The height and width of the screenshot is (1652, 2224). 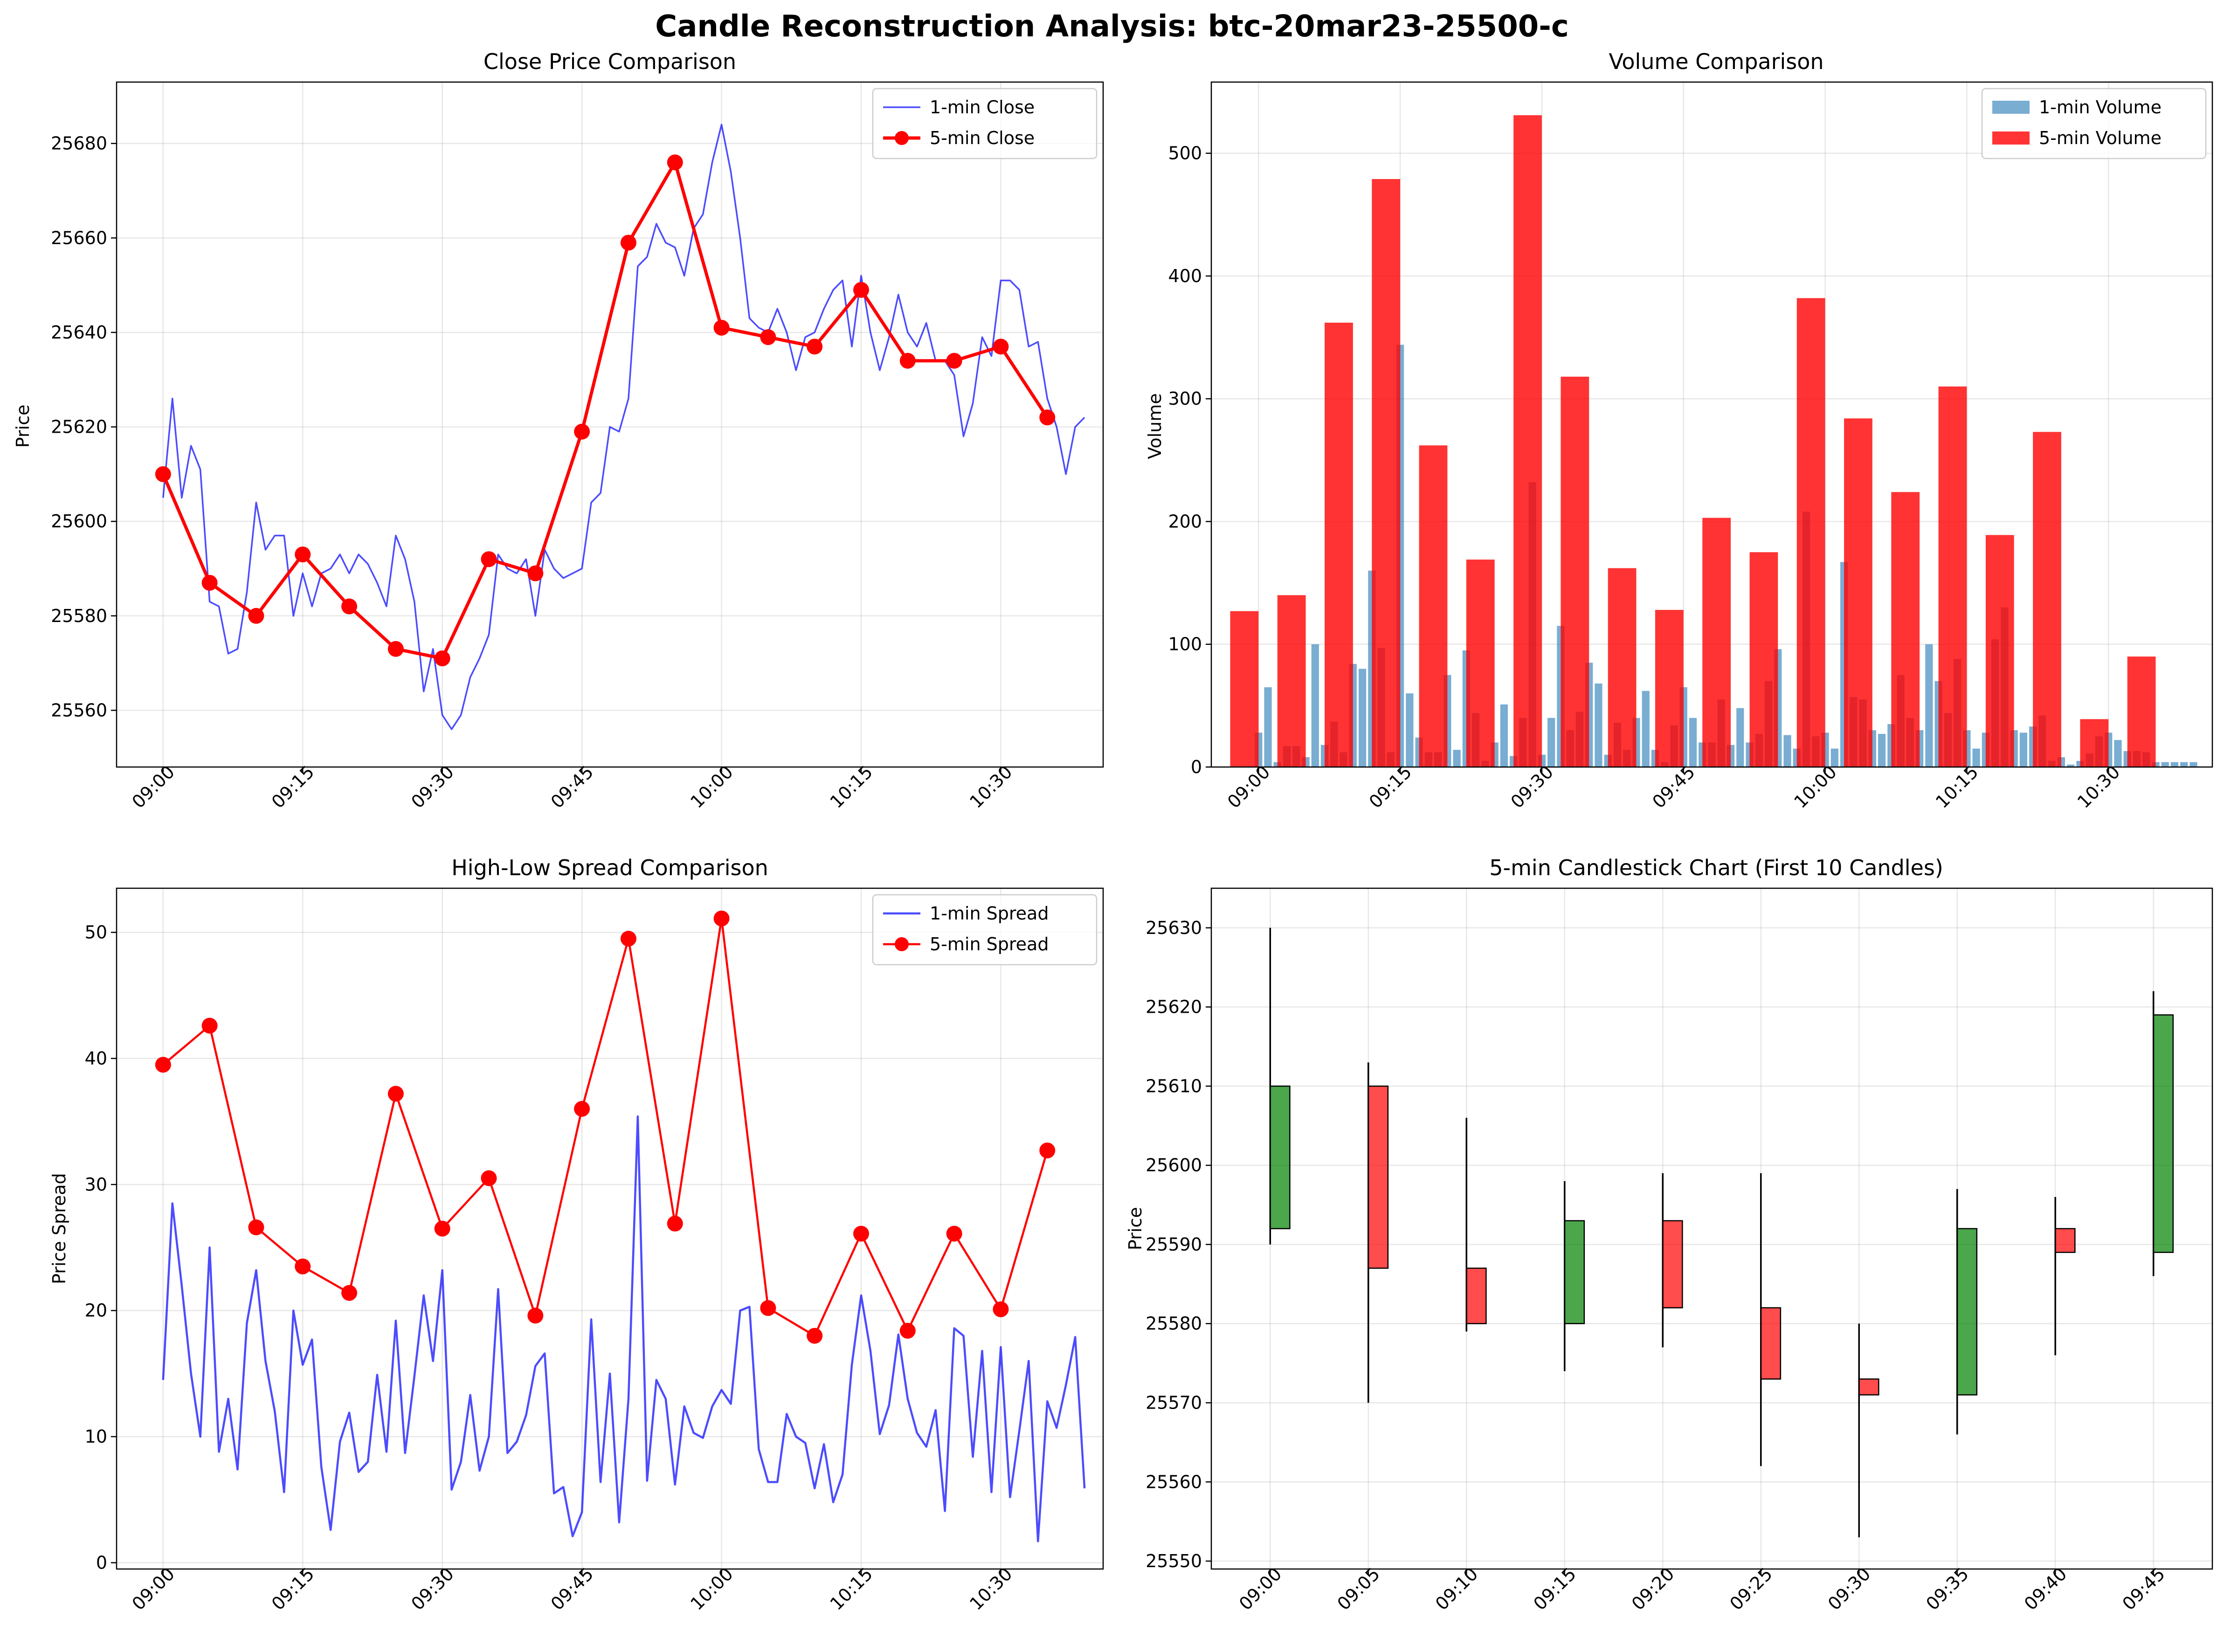 What do you see at coordinates (605, 1127) in the screenshot?
I see `spread-5min-line` at bounding box center [605, 1127].